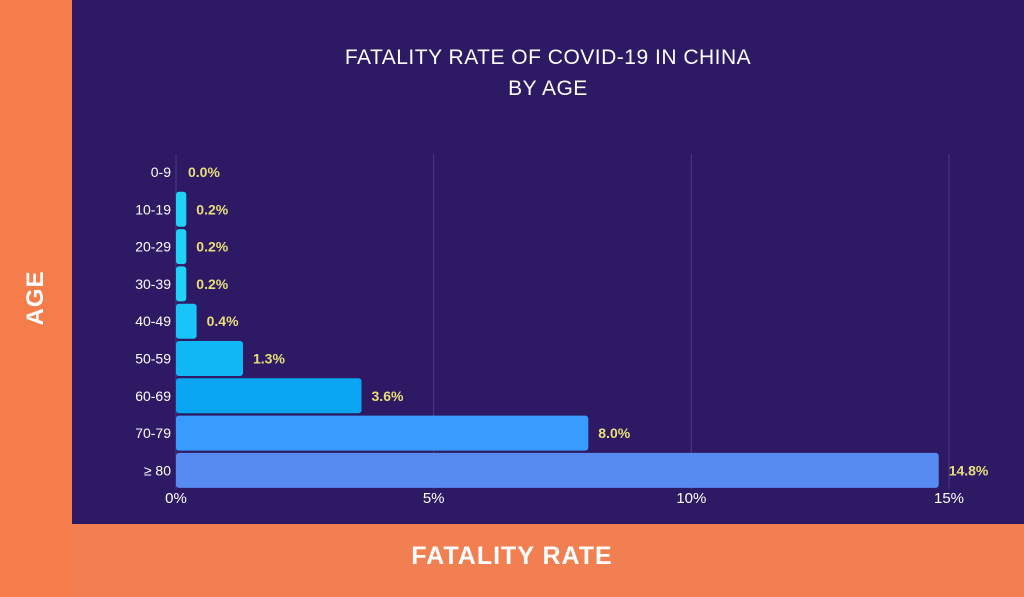 Image resolution: width=1024 pixels, height=597 pixels. What do you see at coordinates (614, 433) in the screenshot?
I see `data-label: 8.0%` at bounding box center [614, 433].